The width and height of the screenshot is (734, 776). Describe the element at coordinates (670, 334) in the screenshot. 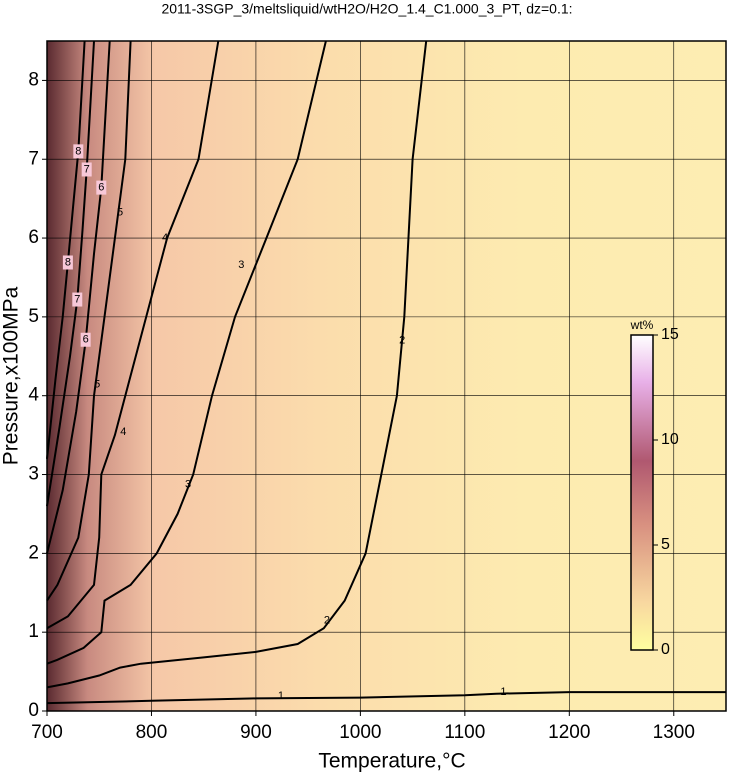

I see `colorbar-tick-label: 15` at that location.